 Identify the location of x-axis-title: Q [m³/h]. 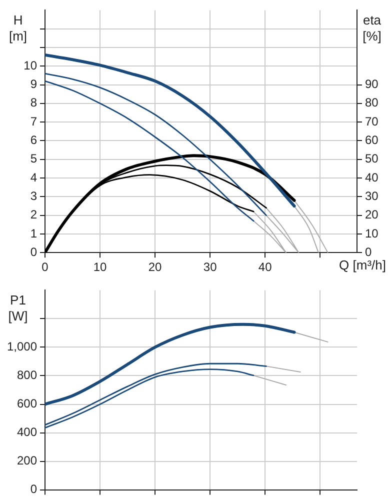
(362, 265).